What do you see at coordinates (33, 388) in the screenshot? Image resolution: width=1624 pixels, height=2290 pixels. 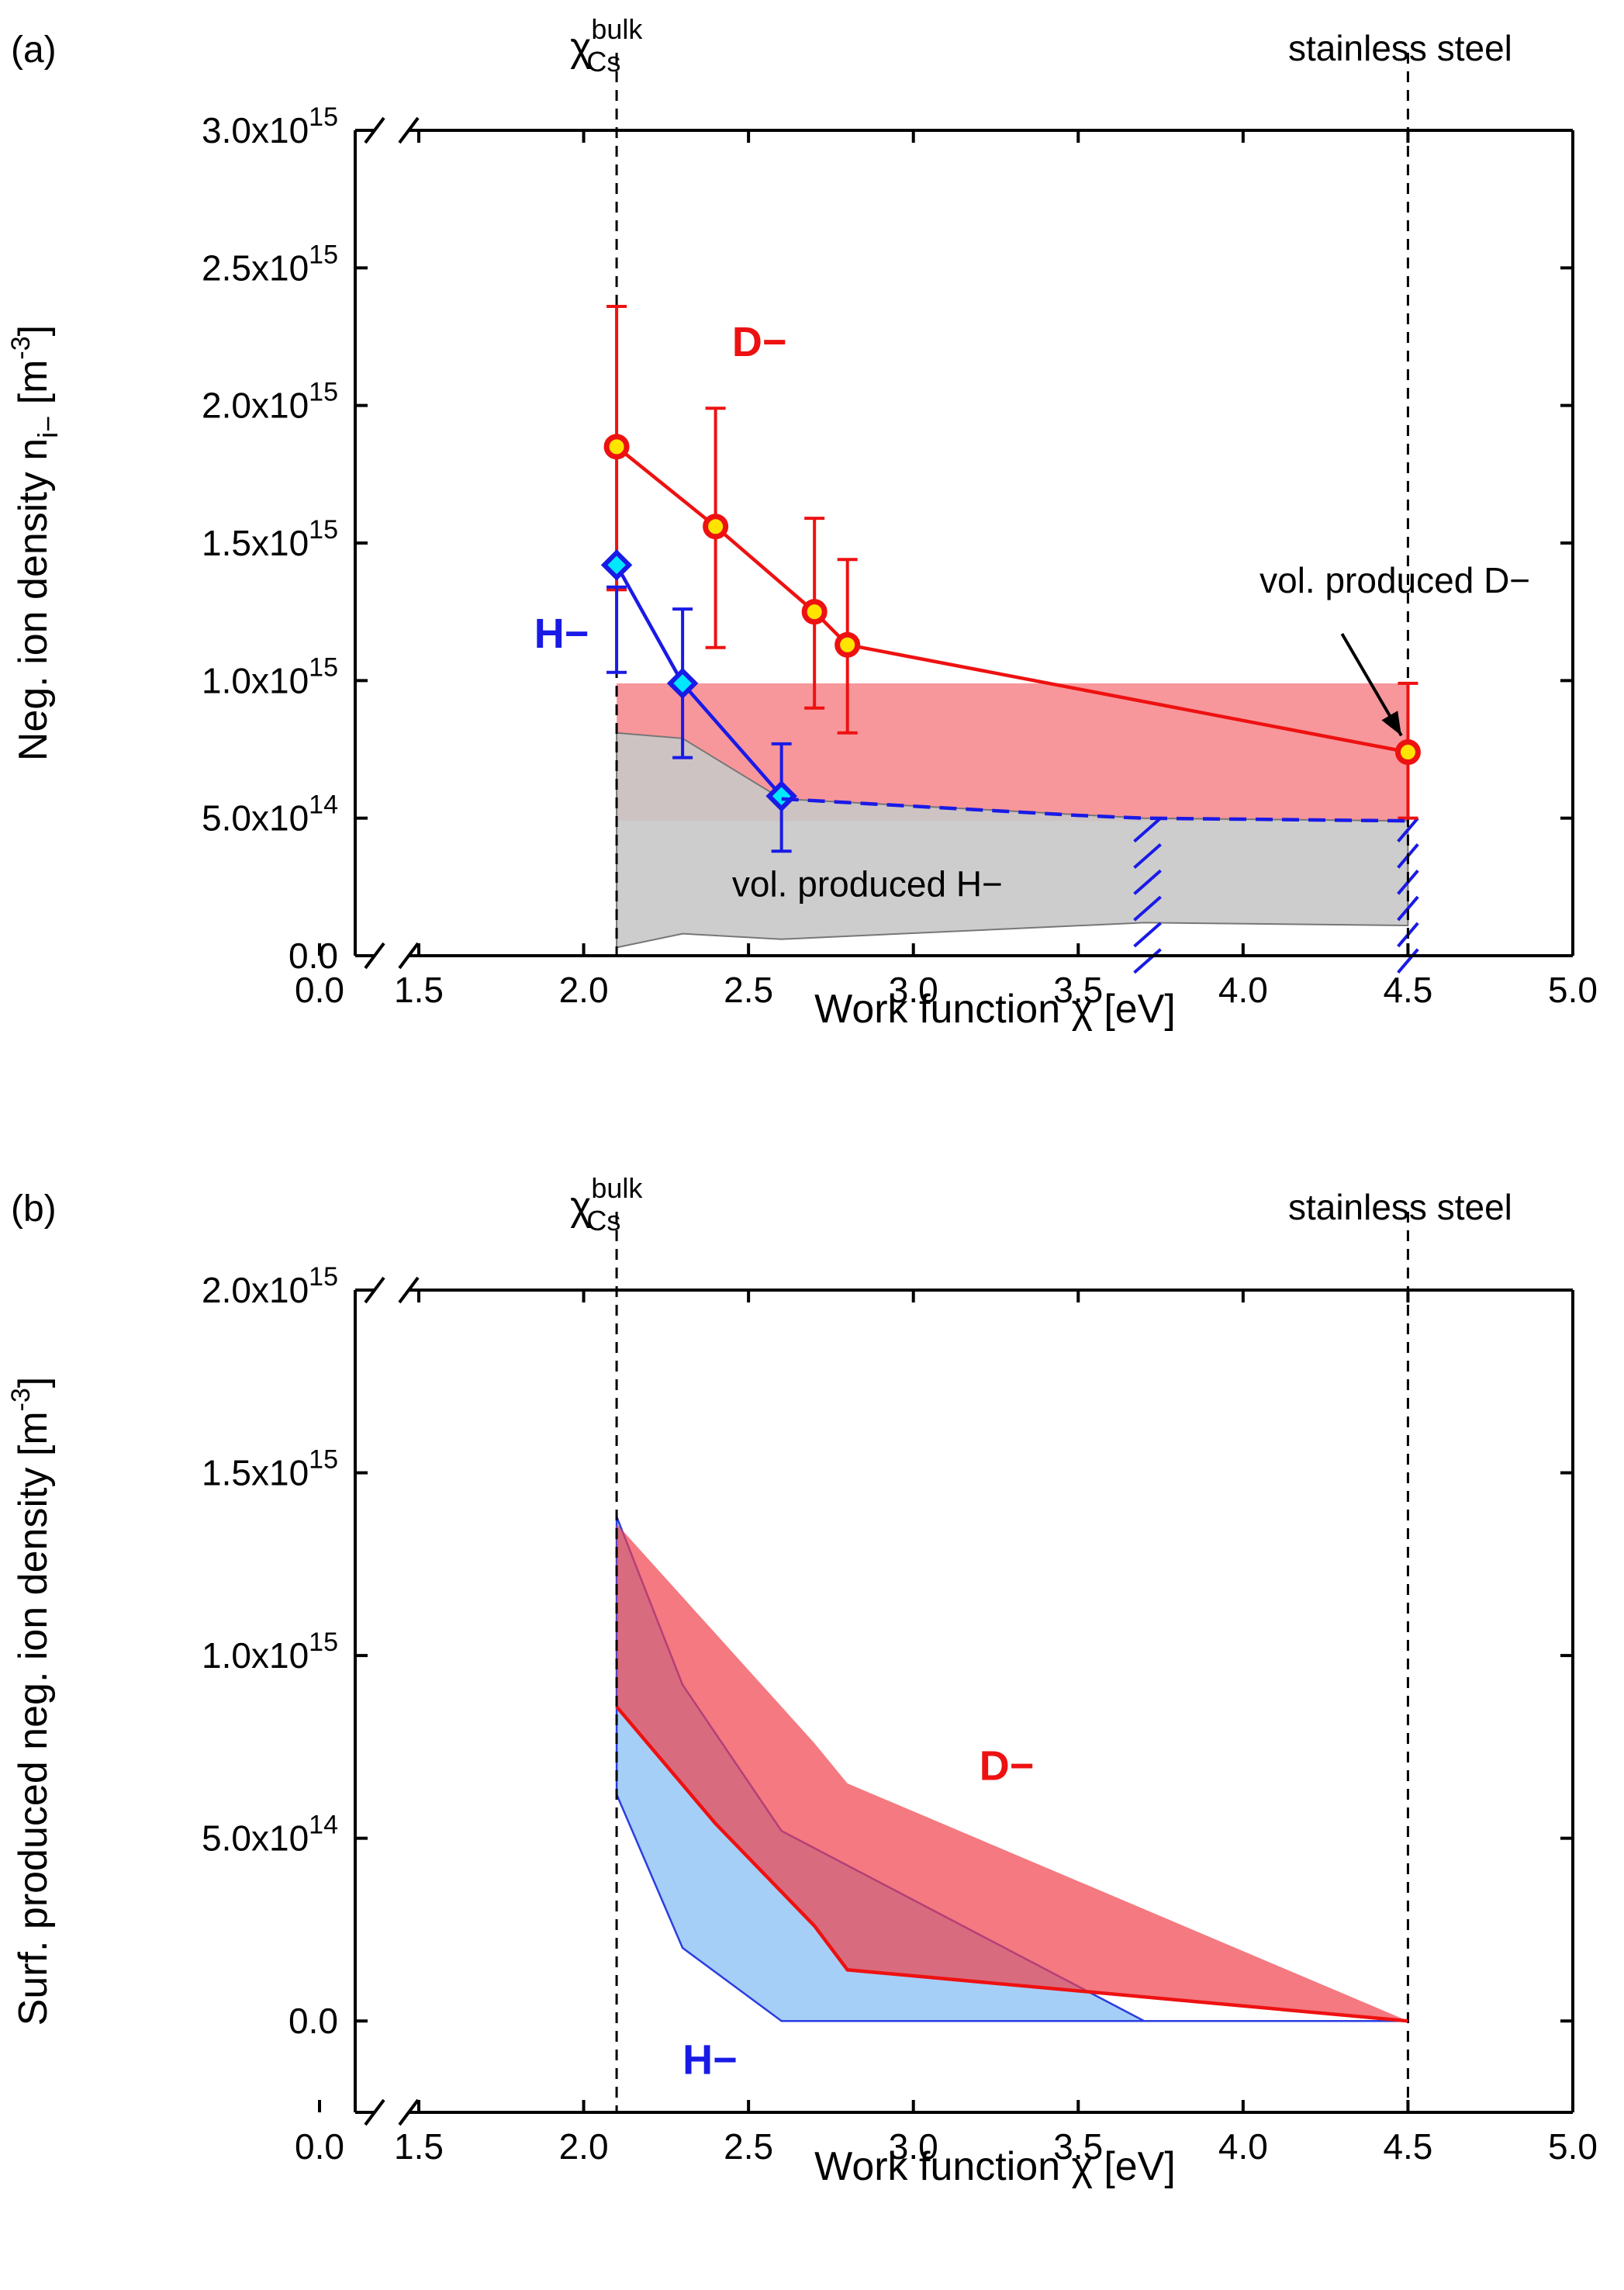 I see `y-axis-label-unit: [m` at bounding box center [33, 388].